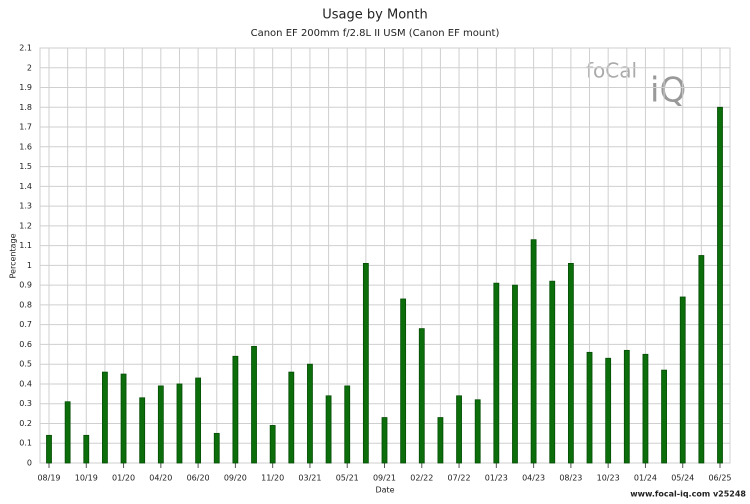 The image size is (750, 504). Describe the element at coordinates (25, 304) in the screenshot. I see `y-tick-label: 0.8` at that location.